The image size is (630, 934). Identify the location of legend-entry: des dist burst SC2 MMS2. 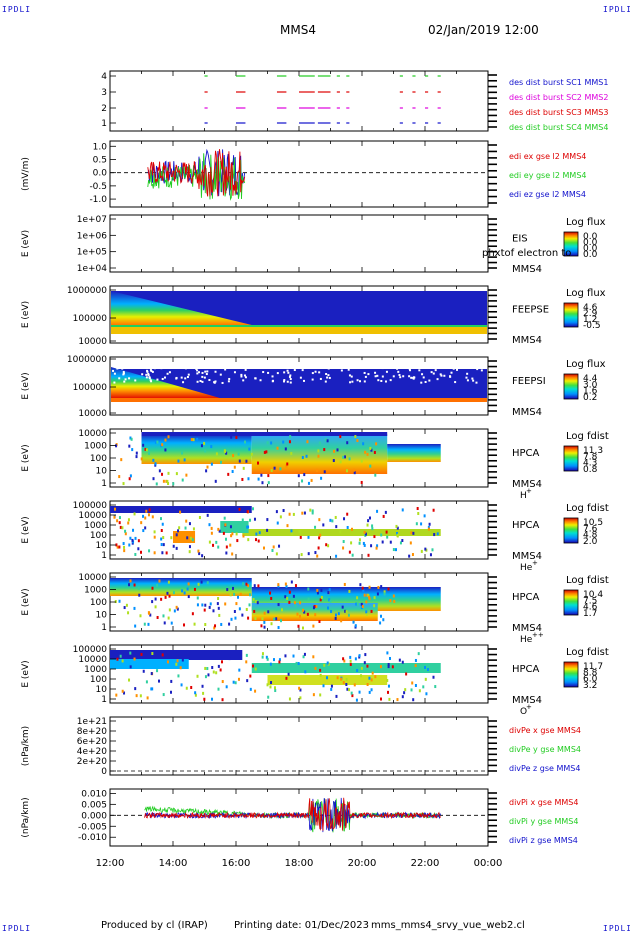
(558, 97).